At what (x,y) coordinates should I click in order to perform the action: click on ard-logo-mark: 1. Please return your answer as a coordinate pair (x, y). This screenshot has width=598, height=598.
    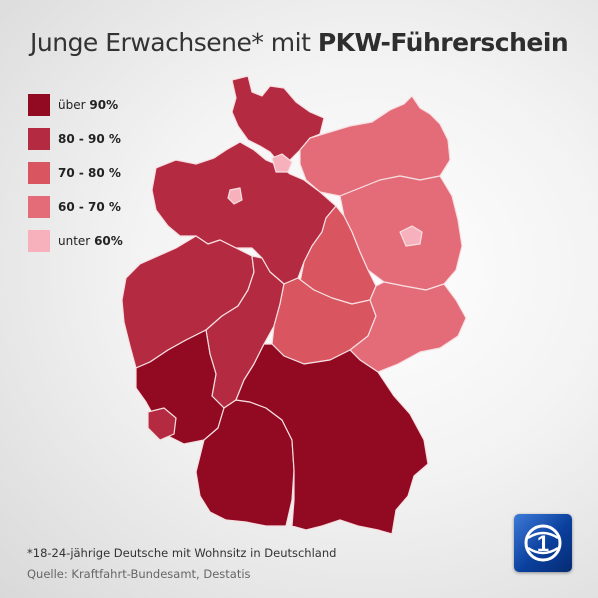
    Looking at the image, I should click on (543, 543).